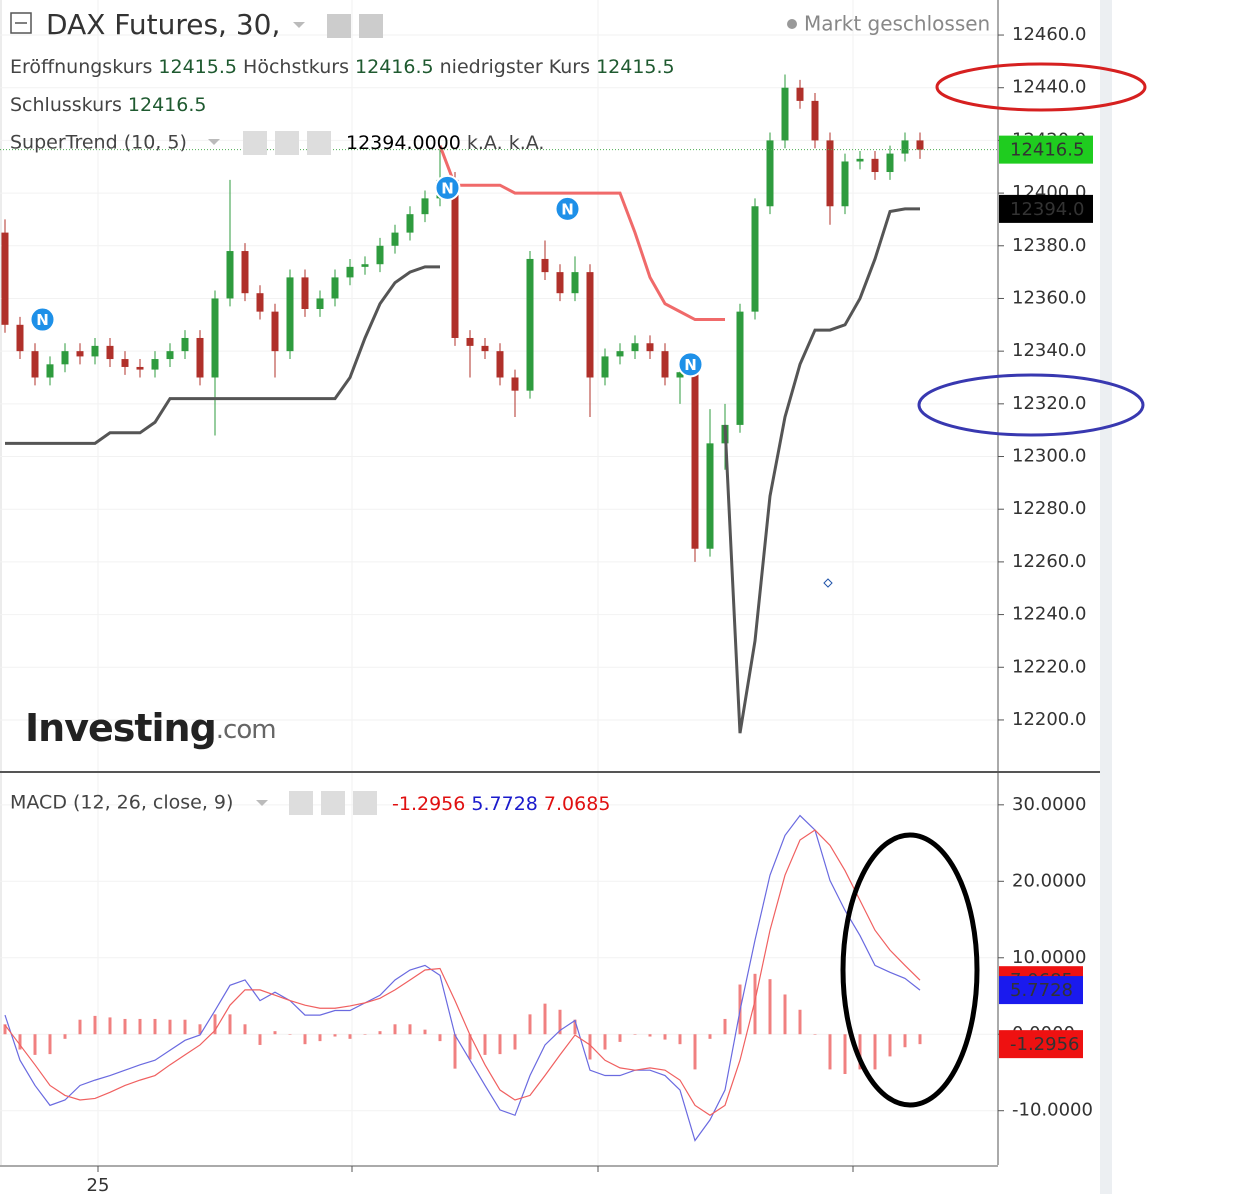 This screenshot has width=1241, height=1194. What do you see at coordinates (81, 67) in the screenshot?
I see `label: Eröffnungskurs` at bounding box center [81, 67].